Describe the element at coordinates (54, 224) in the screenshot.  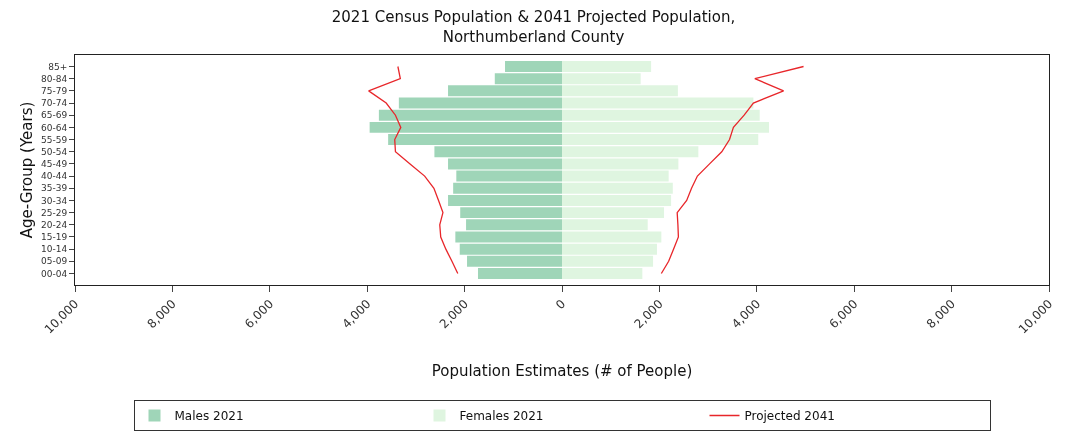
I see `y-tick-label: 20-24` at that location.